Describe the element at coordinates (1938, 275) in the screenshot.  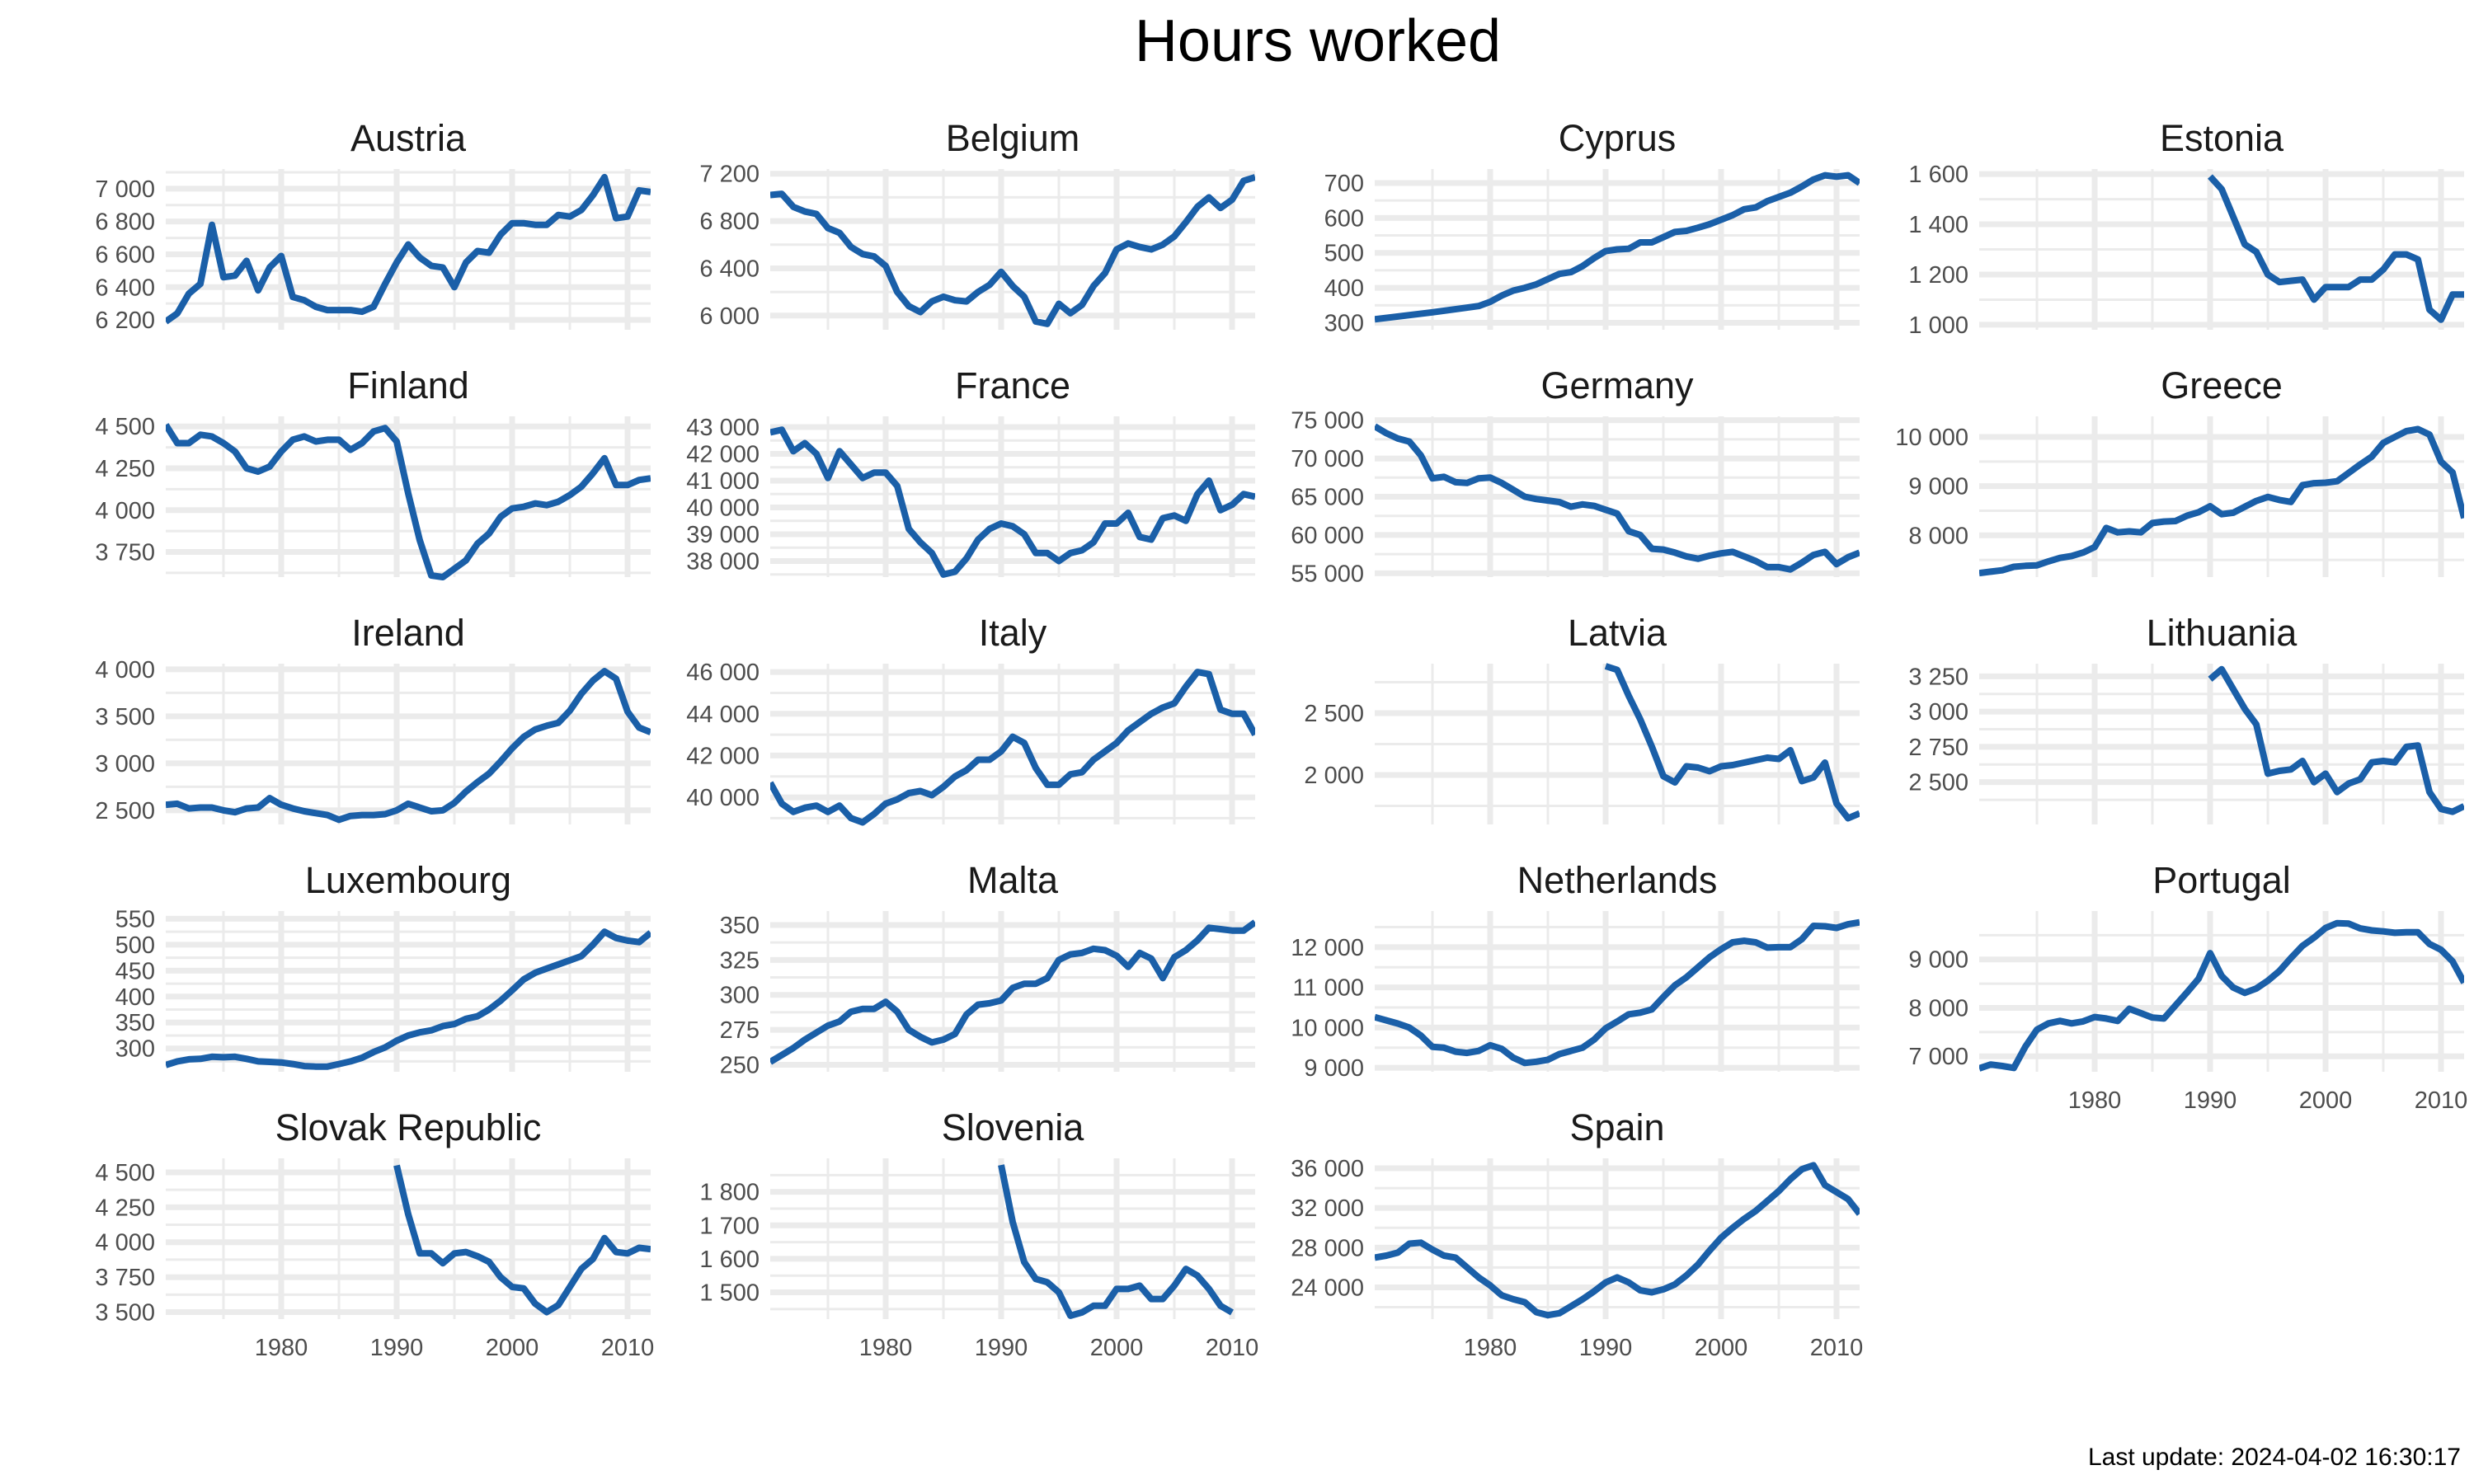
I see `y-tick-label: 1 200` at that location.